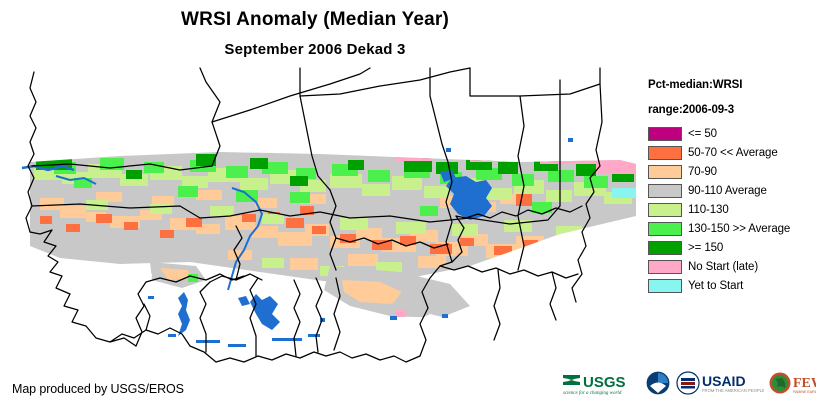 Image resolution: width=816 pixels, height=403 pixels. Describe the element at coordinates (691, 110) in the screenshot. I see `legend-title-range: range:2006-09-3` at that location.